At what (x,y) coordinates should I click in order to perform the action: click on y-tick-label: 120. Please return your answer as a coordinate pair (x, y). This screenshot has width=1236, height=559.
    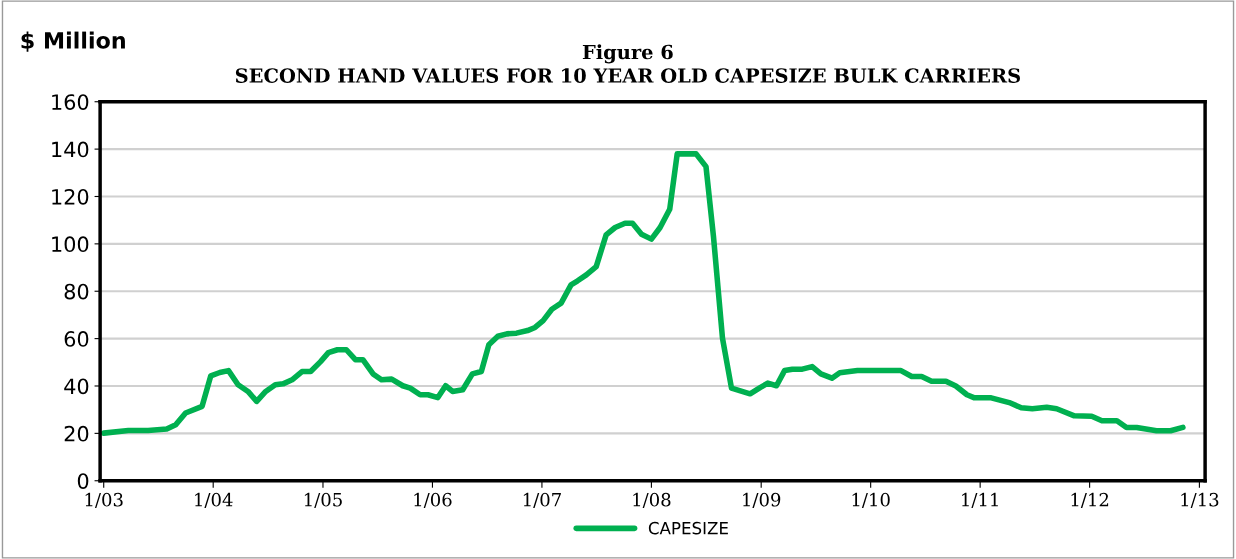
    Looking at the image, I should click on (70, 196).